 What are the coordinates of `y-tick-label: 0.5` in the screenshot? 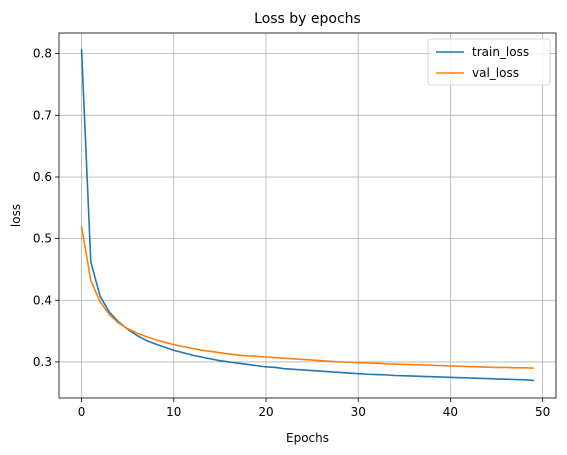 It's located at (42, 239).